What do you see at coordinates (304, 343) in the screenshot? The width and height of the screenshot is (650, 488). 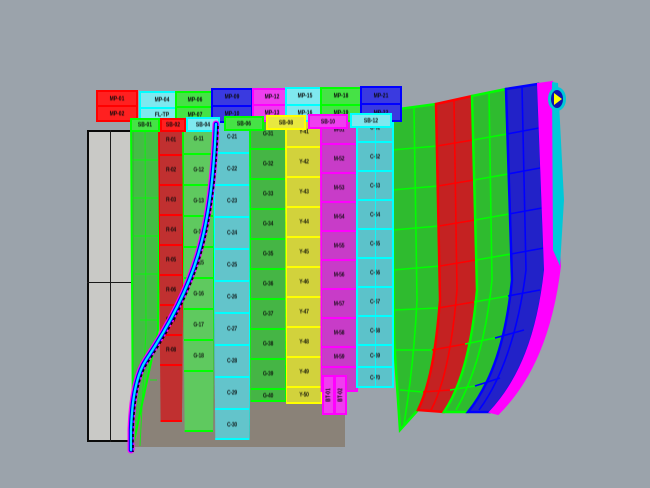 I see `mesh-cell: Y-48` at bounding box center [304, 343].